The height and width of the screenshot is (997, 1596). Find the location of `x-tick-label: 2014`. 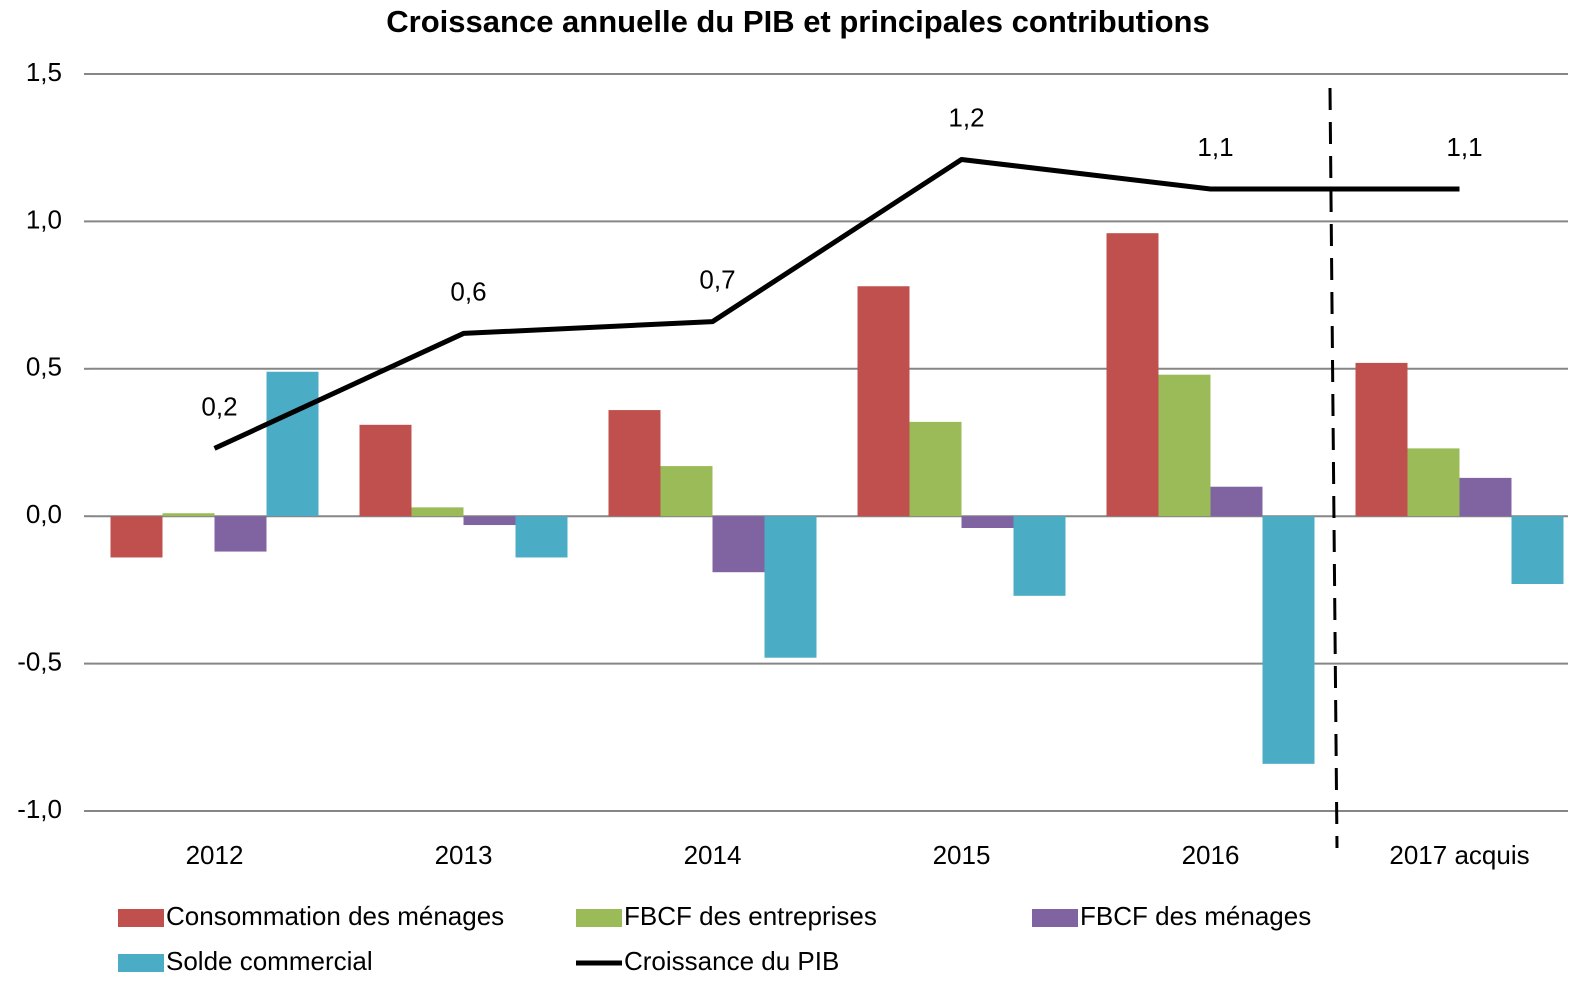

x-tick-label: 2014 is located at coordinates (713, 855).